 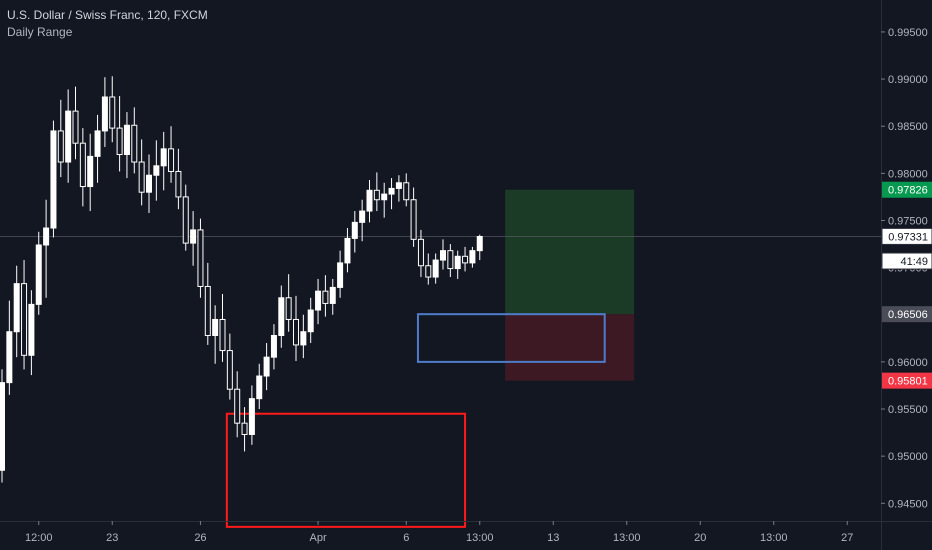 What do you see at coordinates (553, 538) in the screenshot?
I see `x-tick-label: 13` at bounding box center [553, 538].